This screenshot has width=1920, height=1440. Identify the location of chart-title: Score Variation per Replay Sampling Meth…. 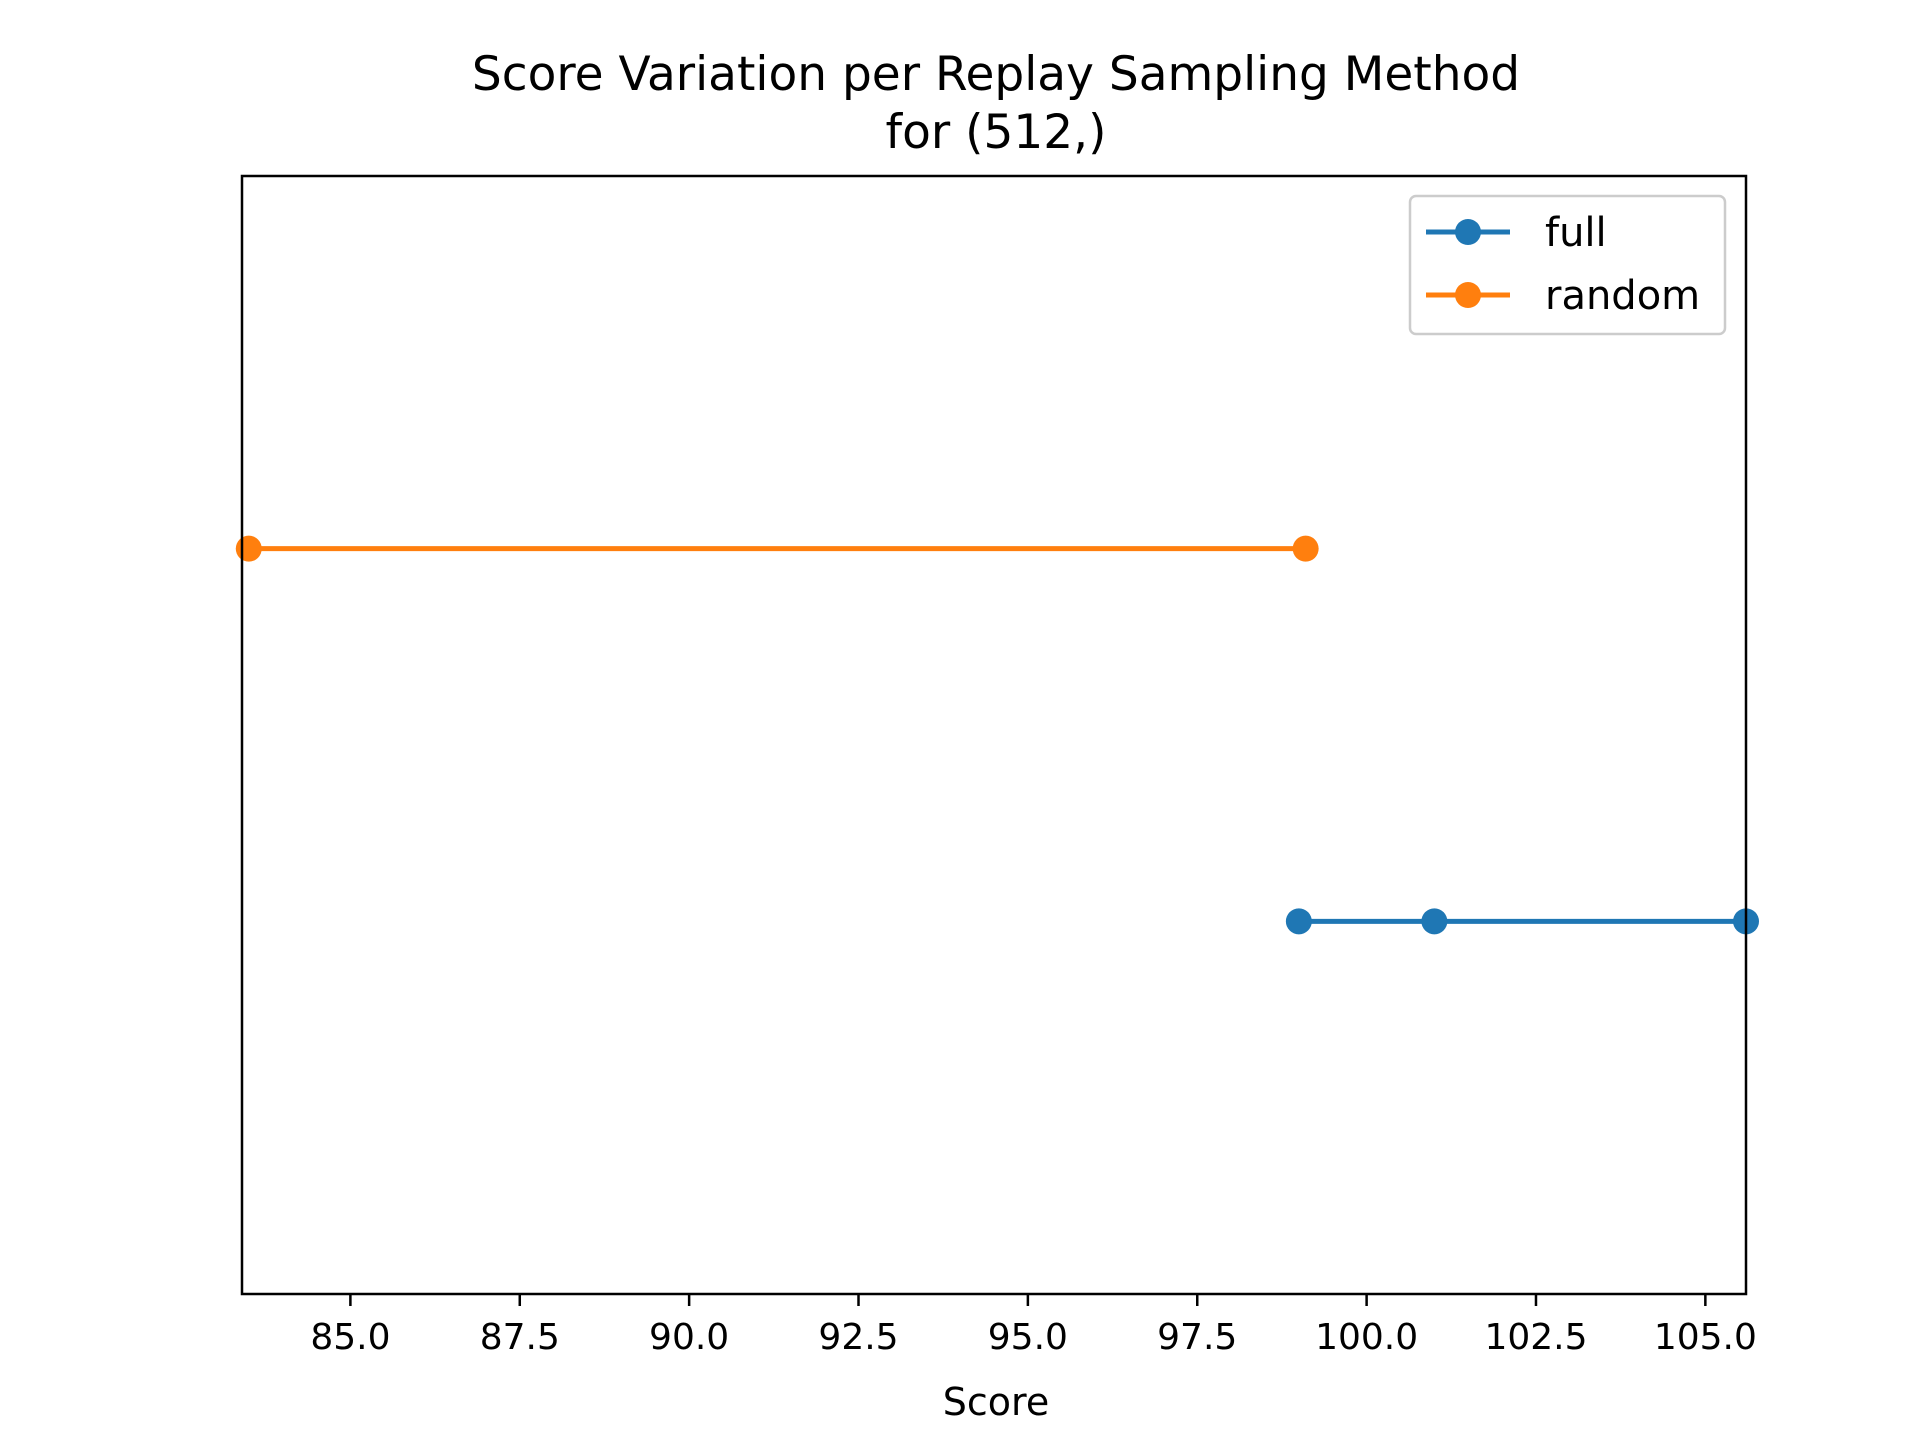
(996, 74).